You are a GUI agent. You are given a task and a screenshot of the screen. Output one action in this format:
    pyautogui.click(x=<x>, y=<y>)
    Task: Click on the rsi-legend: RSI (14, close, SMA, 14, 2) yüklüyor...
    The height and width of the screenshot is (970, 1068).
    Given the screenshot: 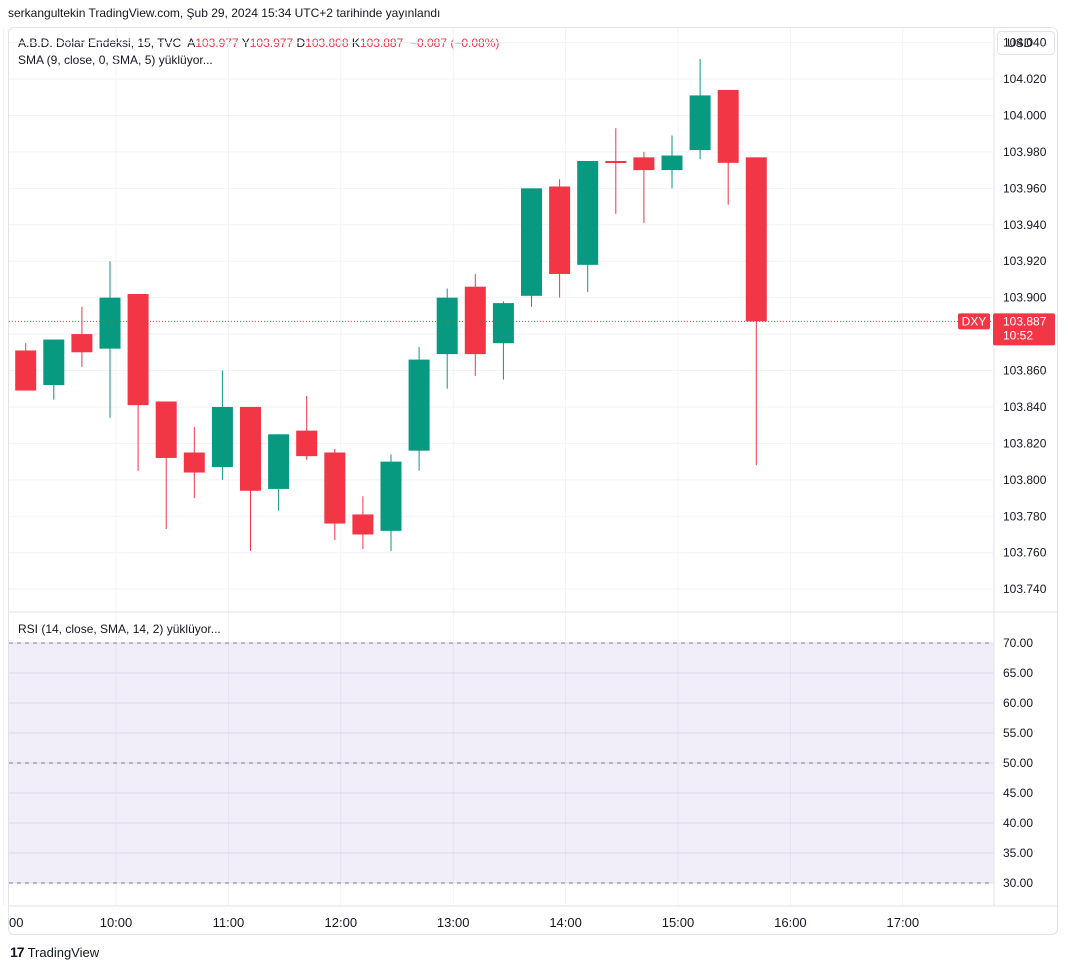 What is the action you would take?
    pyautogui.click(x=119, y=629)
    